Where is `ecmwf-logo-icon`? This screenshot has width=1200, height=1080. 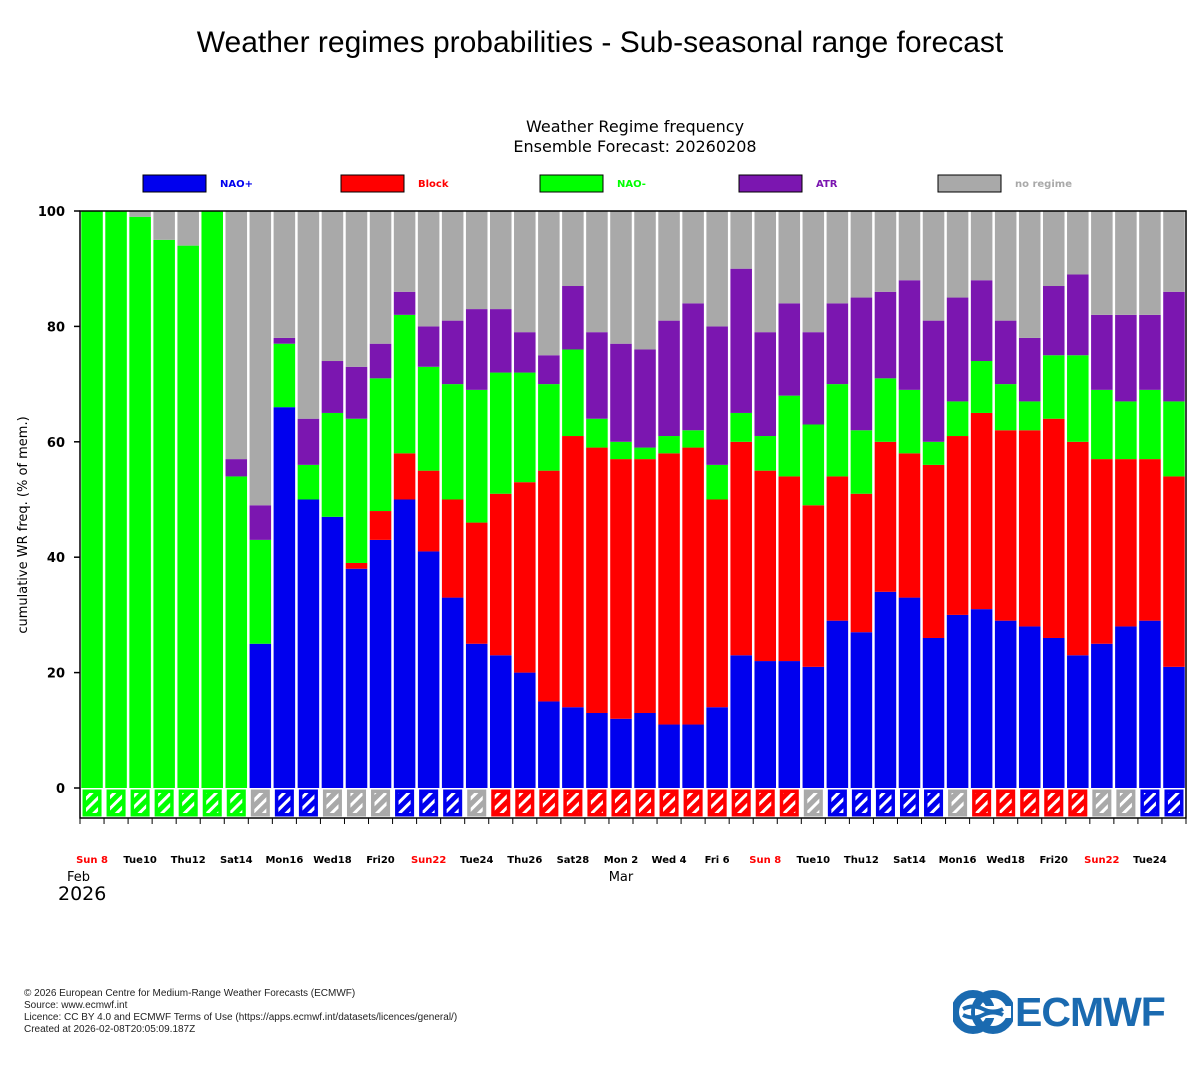 ecmwf-logo-icon is located at coordinates (983, 1012).